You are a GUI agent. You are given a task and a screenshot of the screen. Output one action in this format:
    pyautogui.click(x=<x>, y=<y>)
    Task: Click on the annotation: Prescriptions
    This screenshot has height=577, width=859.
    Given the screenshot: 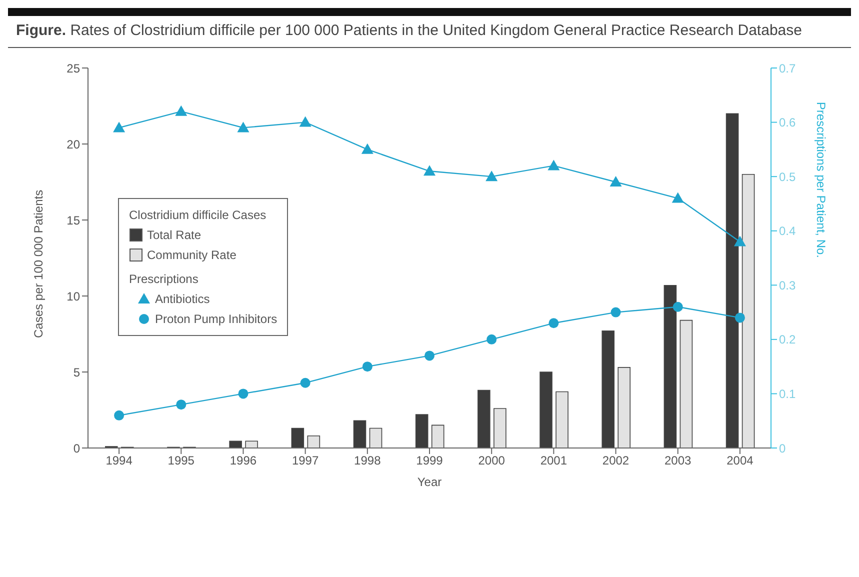 What is the action you would take?
    pyautogui.click(x=164, y=279)
    